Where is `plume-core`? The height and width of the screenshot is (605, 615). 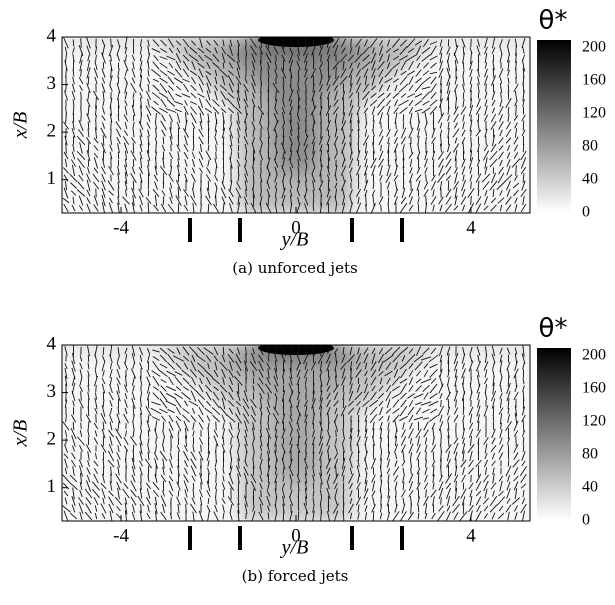 plume-core is located at coordinates (296, 105).